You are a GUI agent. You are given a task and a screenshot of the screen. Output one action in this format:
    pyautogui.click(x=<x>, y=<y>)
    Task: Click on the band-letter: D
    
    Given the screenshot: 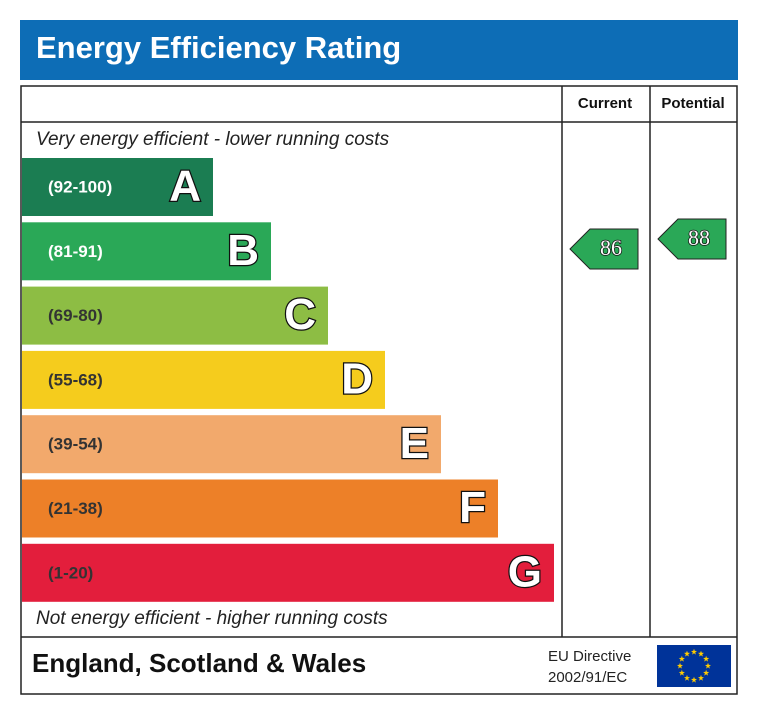 What is the action you would take?
    pyautogui.click(x=357, y=379)
    